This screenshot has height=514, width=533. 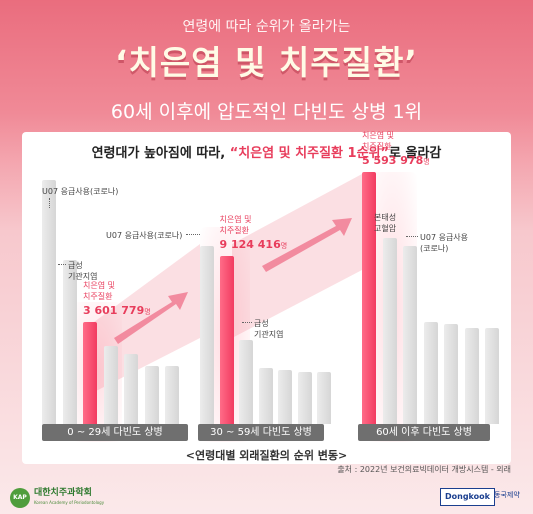 I want to click on group-label-60-plus: 60세 이후 다빈도 상병, so click(x=424, y=432).